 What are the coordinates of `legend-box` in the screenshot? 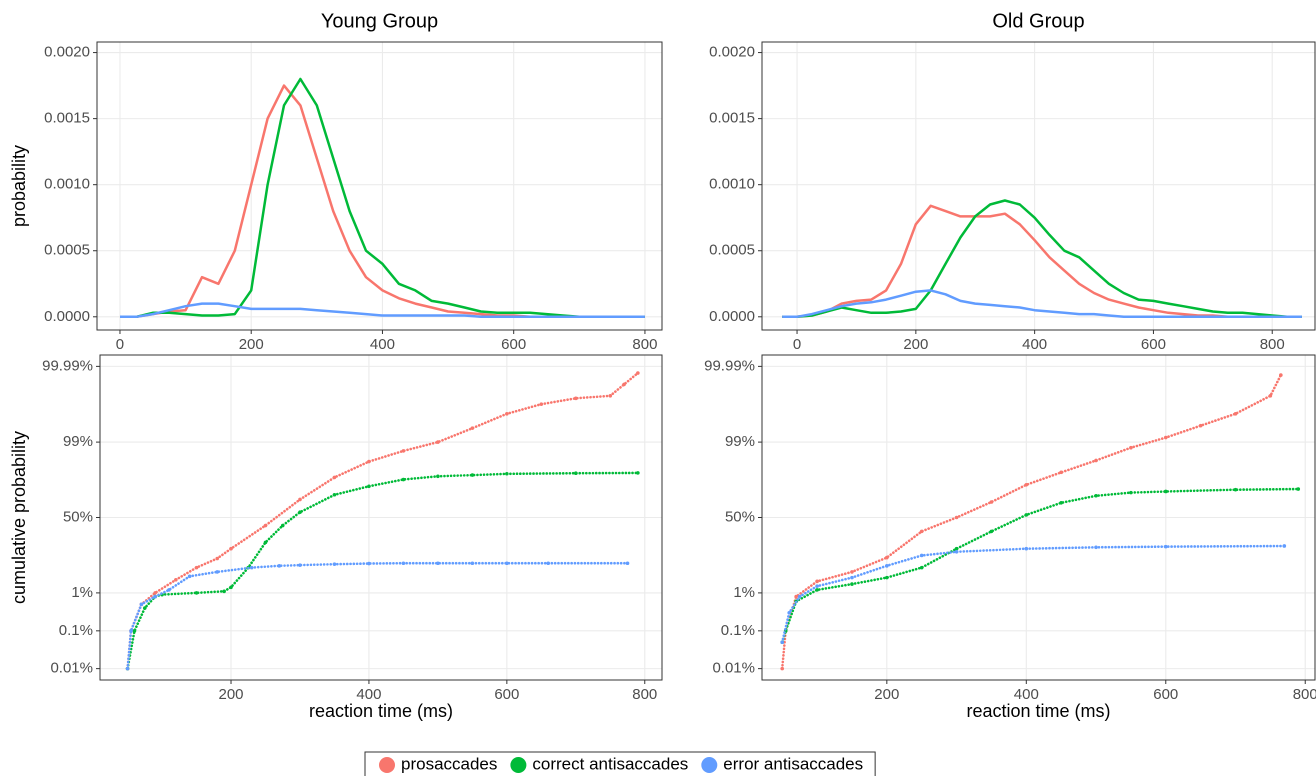 It's located at (620, 763).